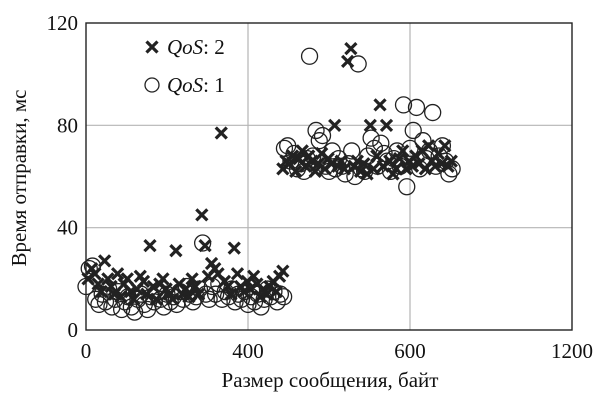 The height and width of the screenshot is (397, 600). Describe the element at coordinates (86, 351) in the screenshot. I see `x-tick-label: 0` at that location.